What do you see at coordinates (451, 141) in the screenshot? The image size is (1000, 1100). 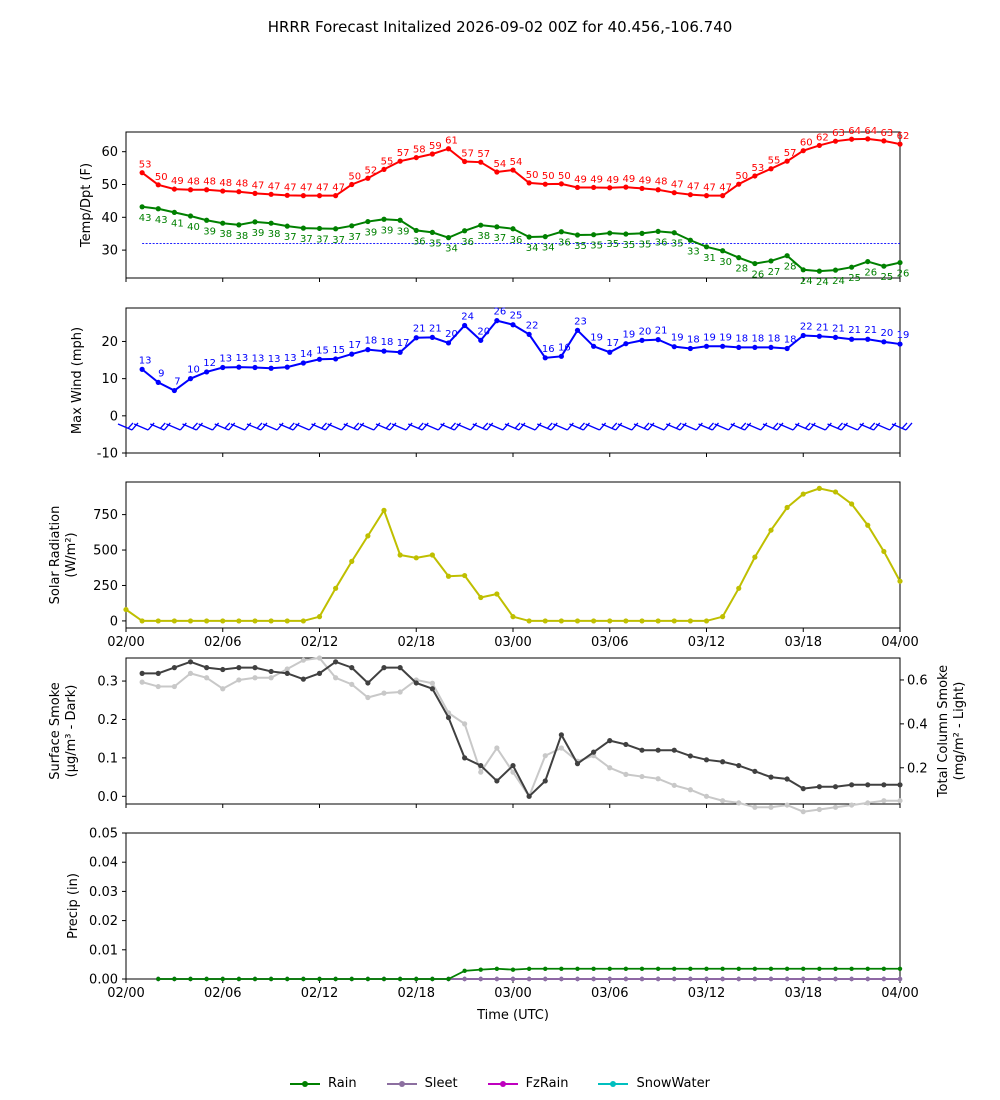 I see `temp-data-label: 61` at bounding box center [451, 141].